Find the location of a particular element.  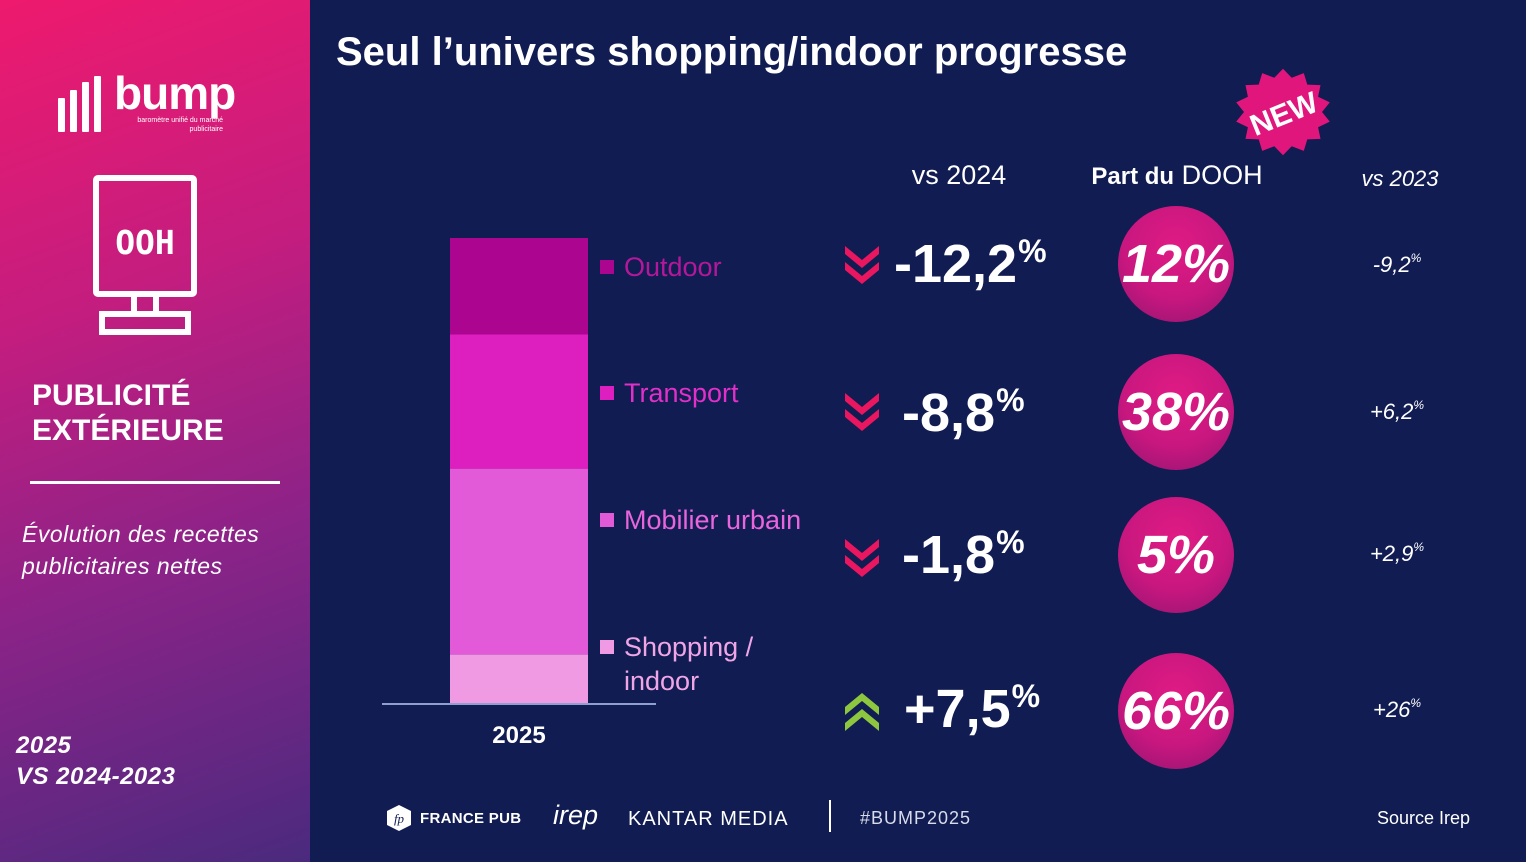

column-header-vs2024: vs 2024 is located at coordinates (959, 175).